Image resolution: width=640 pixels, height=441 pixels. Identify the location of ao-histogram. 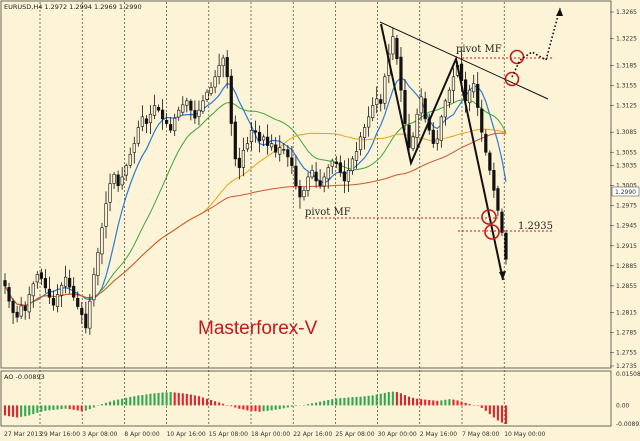
(255, 407).